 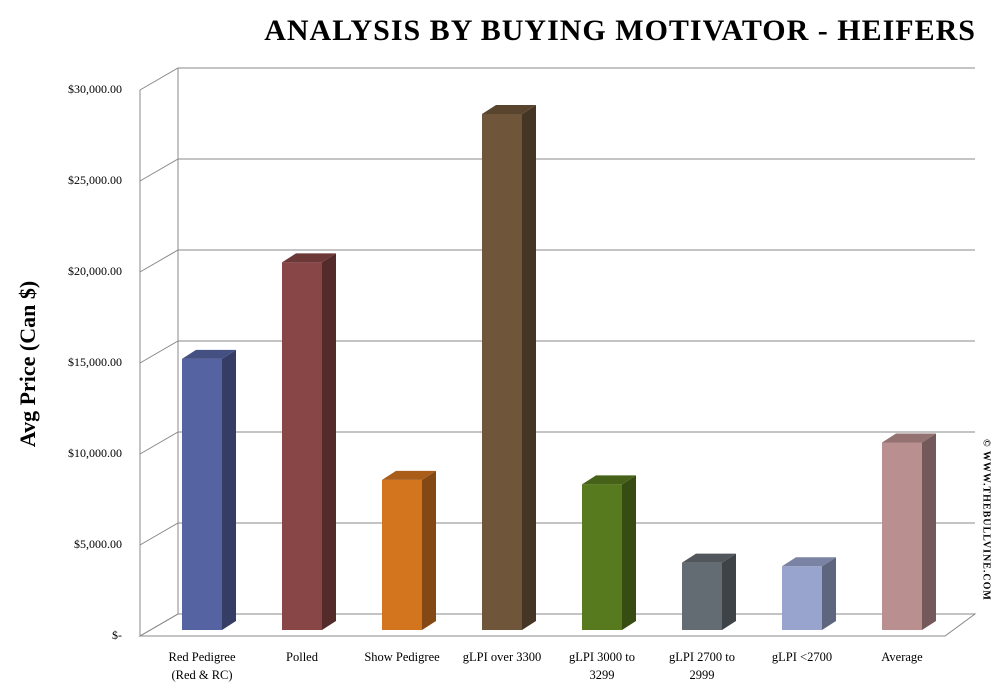 I want to click on floor, so click(x=557, y=625).